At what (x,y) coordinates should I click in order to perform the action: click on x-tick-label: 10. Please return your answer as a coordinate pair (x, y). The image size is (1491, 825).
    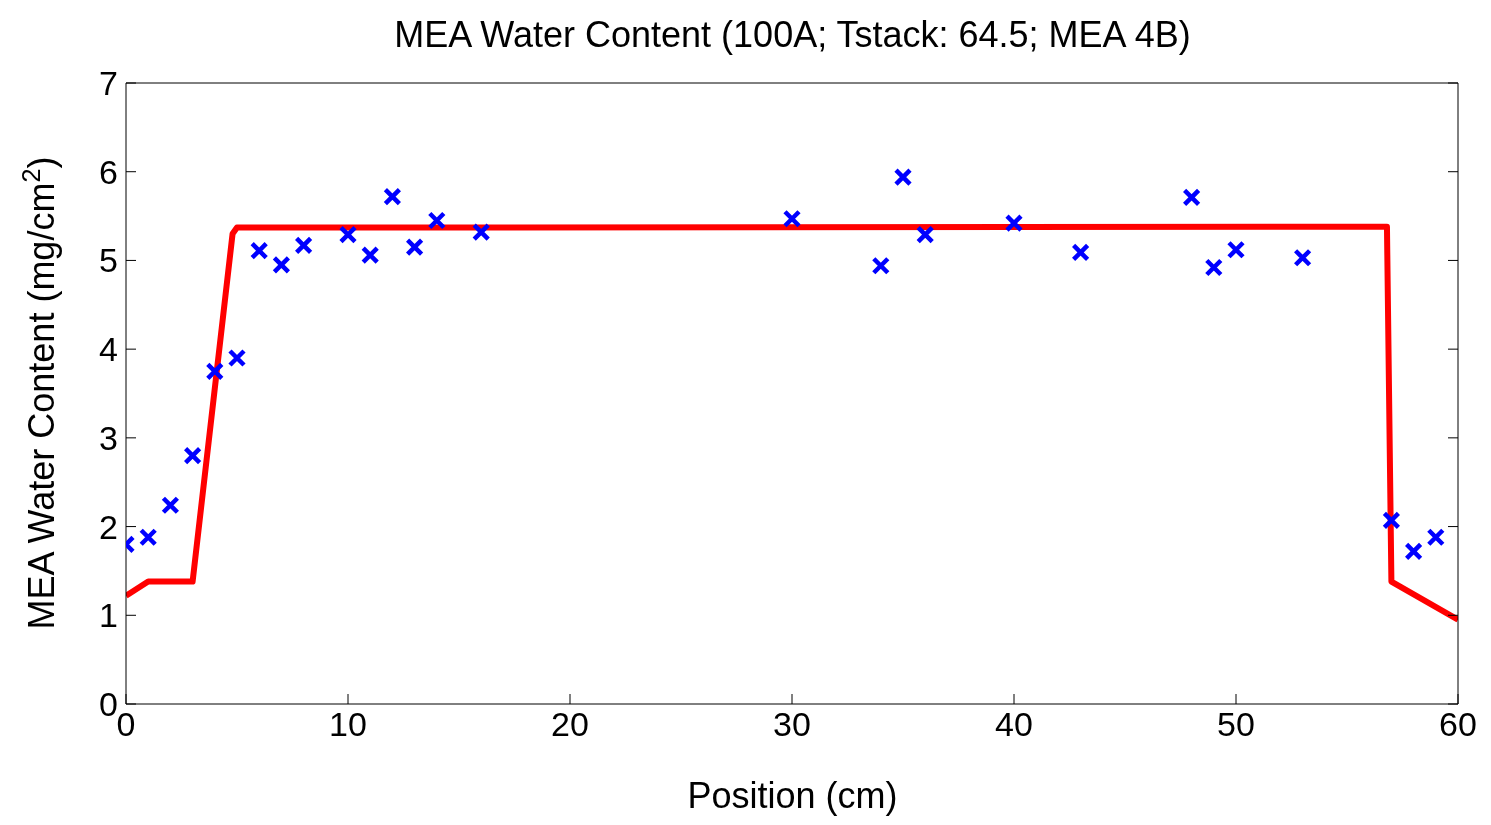
    Looking at the image, I should click on (348, 724).